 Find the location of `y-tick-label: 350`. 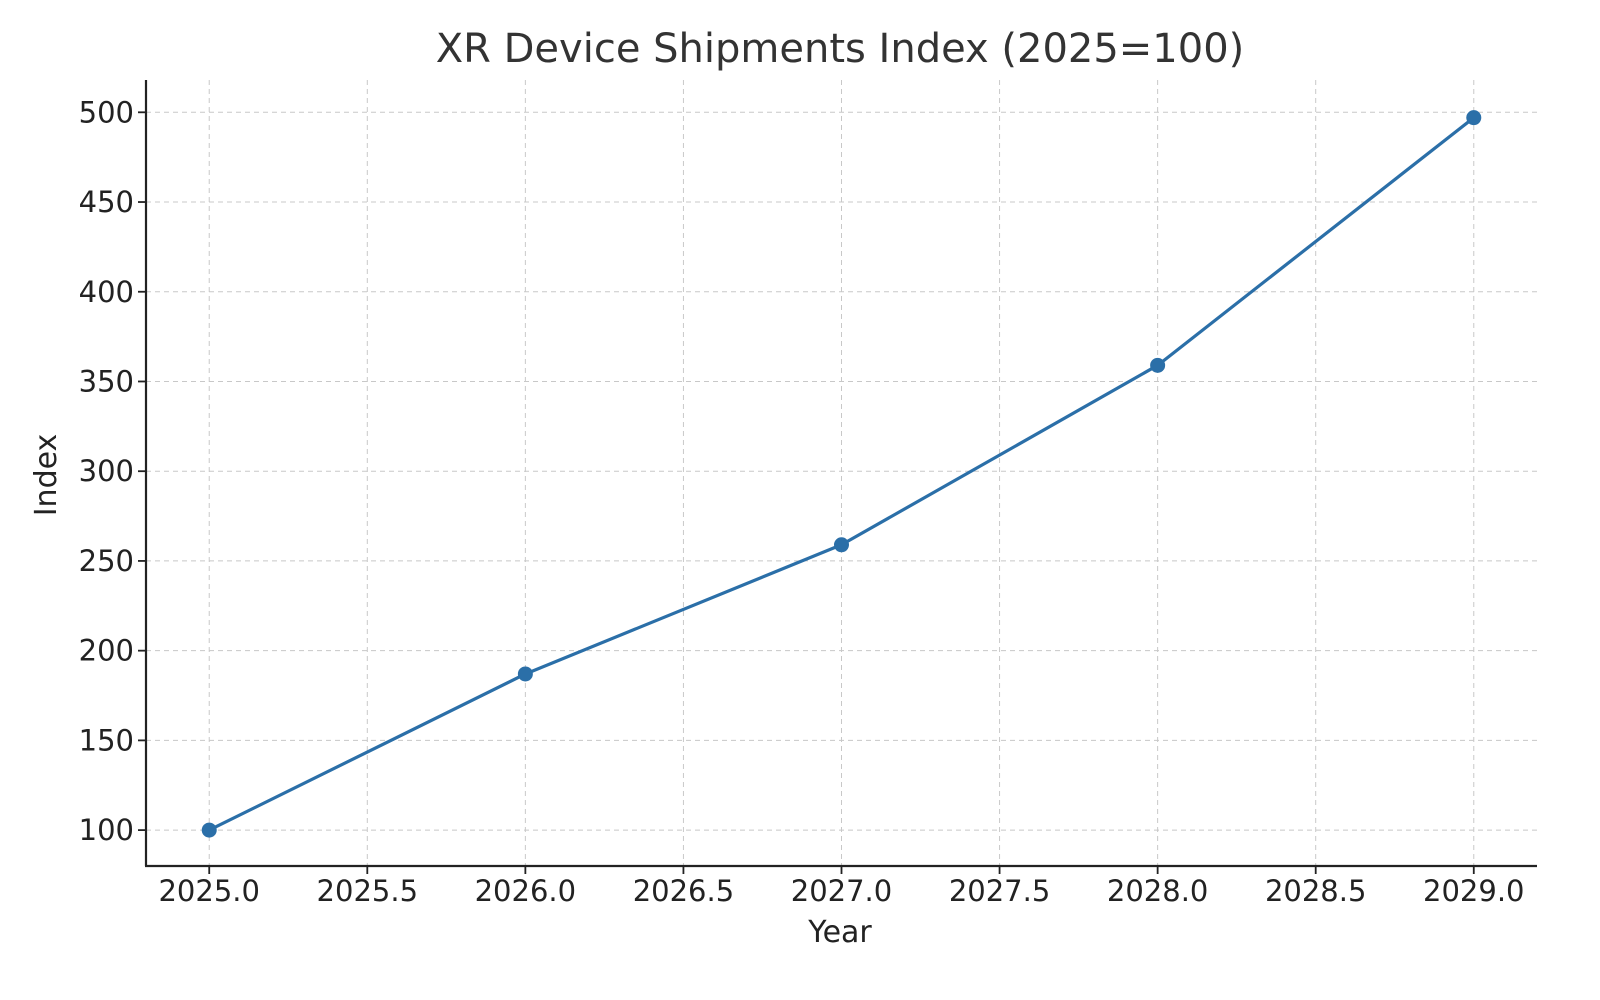

y-tick-label: 350 is located at coordinates (106, 381).